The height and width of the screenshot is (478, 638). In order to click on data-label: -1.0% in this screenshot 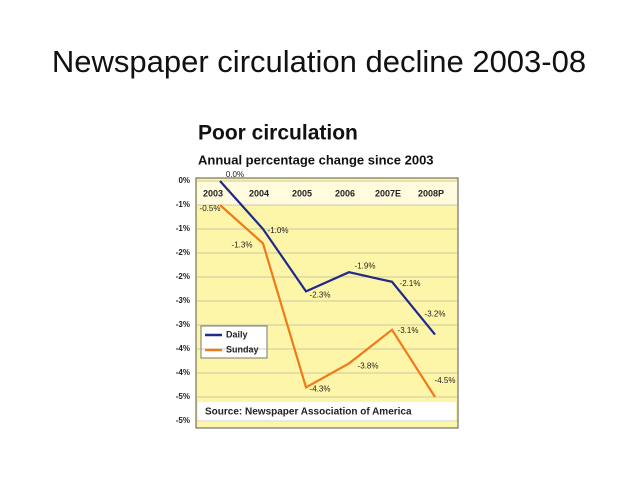, I will do `click(278, 230)`.